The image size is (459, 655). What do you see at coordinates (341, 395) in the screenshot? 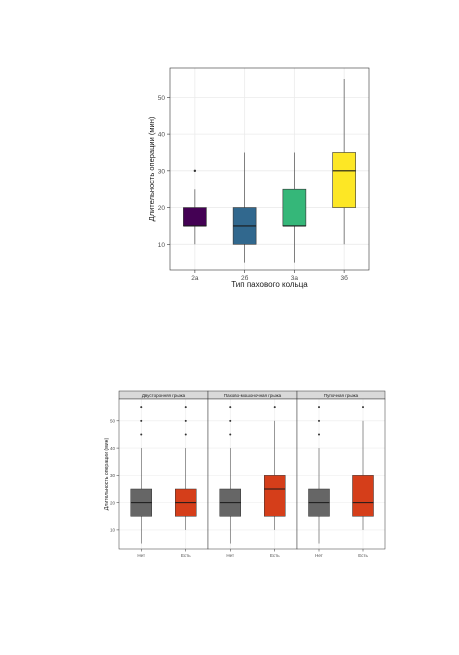
I see `facet-label: Пупочная грыжа` at bounding box center [341, 395].